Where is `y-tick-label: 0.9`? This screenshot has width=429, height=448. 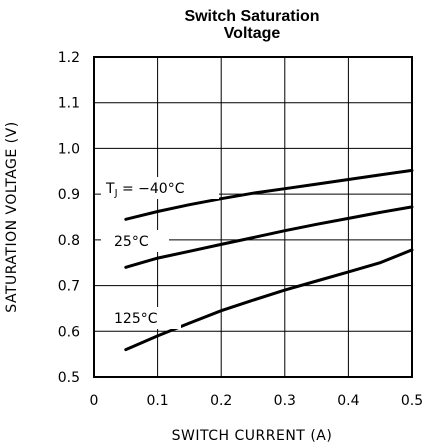 y-tick-label: 0.9 is located at coordinates (69, 195).